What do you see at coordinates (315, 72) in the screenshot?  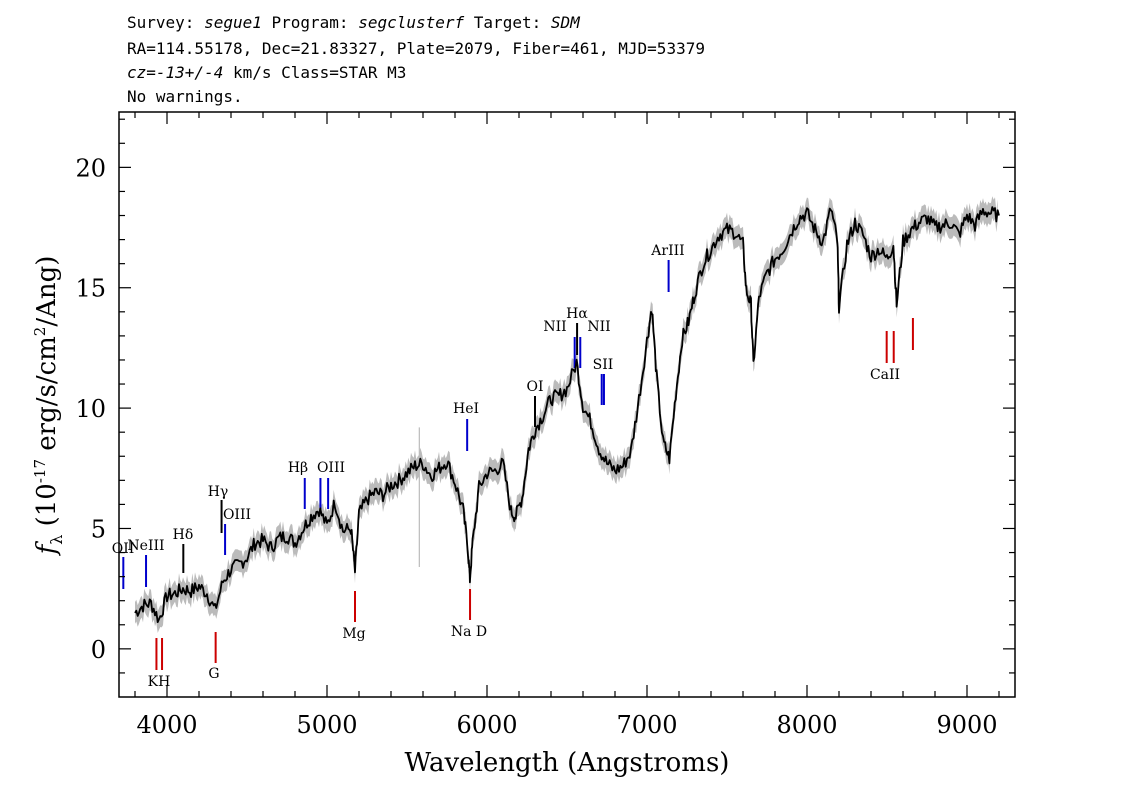 I see `class-value: km/s Class=STAR M3` at bounding box center [315, 72].